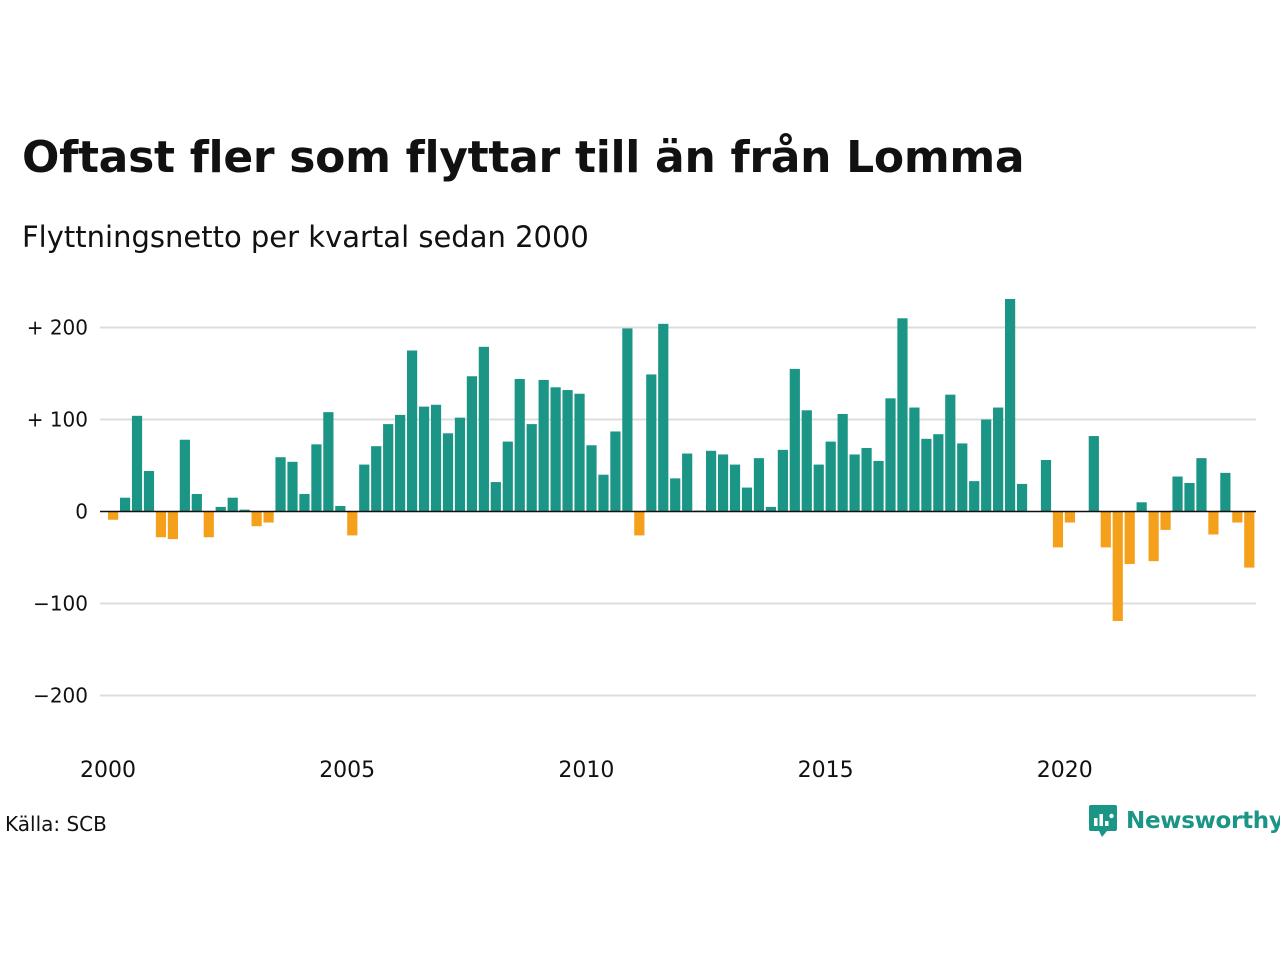  What do you see at coordinates (1069, 517) in the screenshot?
I see `bar: 2020 K1: -12` at bounding box center [1069, 517].